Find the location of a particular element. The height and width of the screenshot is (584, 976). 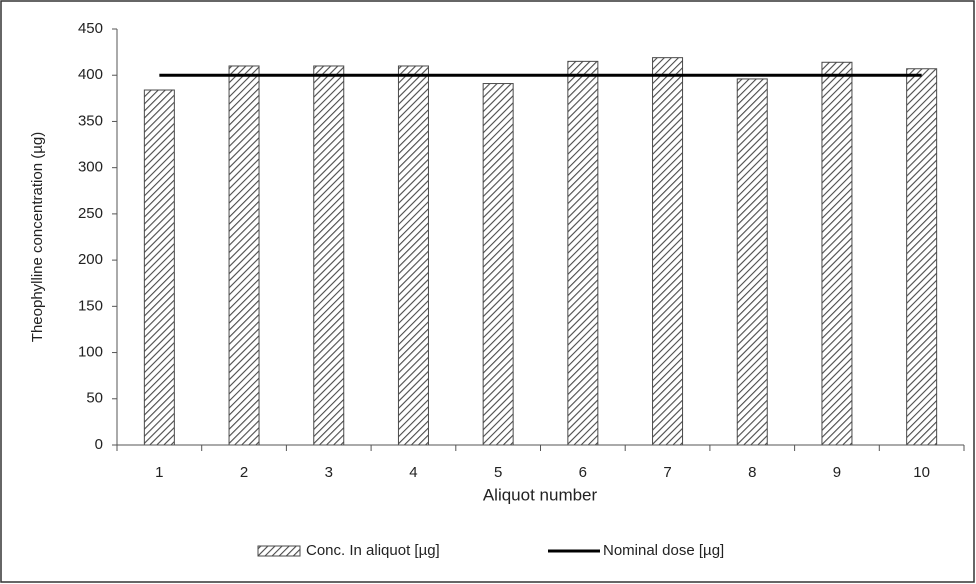

x-tick-label: 7 is located at coordinates (667, 472).